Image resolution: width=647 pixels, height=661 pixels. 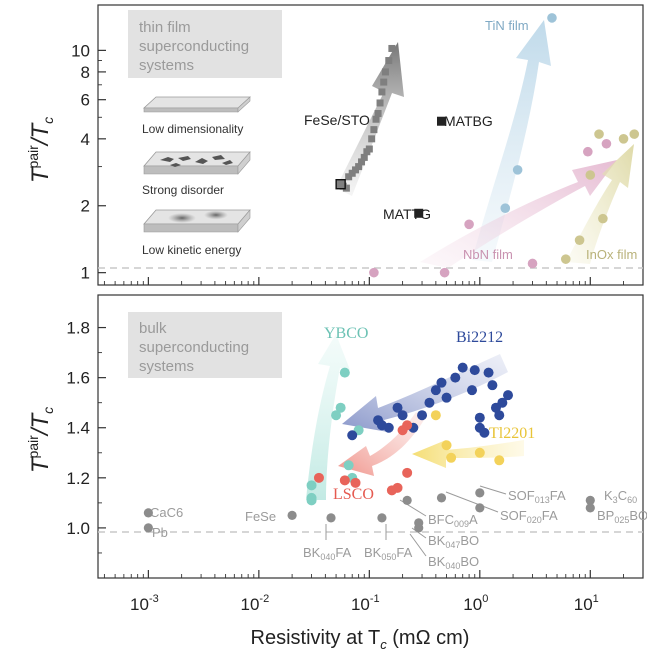 What do you see at coordinates (197, 221) in the screenshot?
I see `low-kinetic-energy-illustration` at bounding box center [197, 221].